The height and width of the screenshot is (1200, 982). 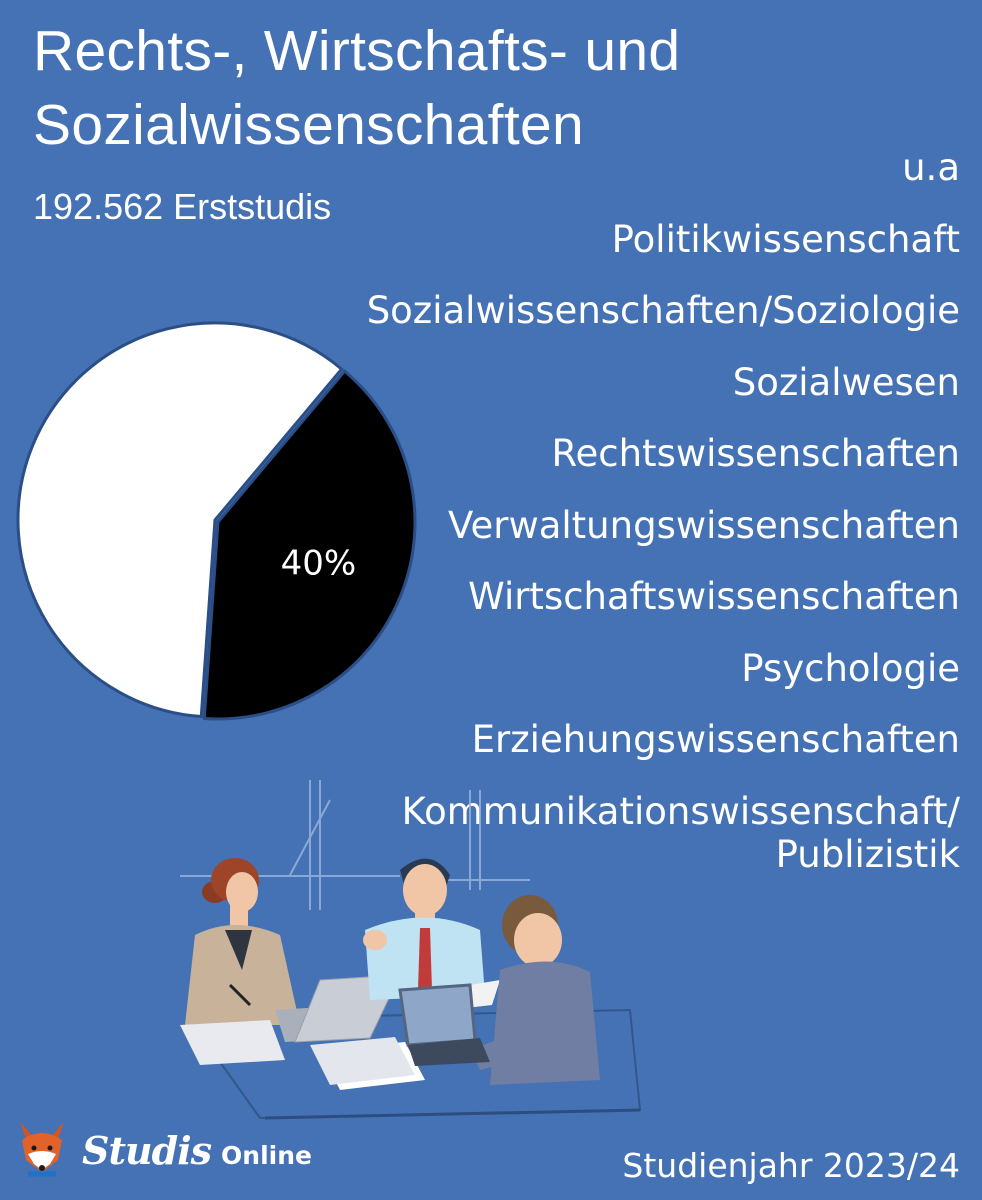 I want to click on footer-year: Studienjahr 2023/24, so click(x=791, y=1165).